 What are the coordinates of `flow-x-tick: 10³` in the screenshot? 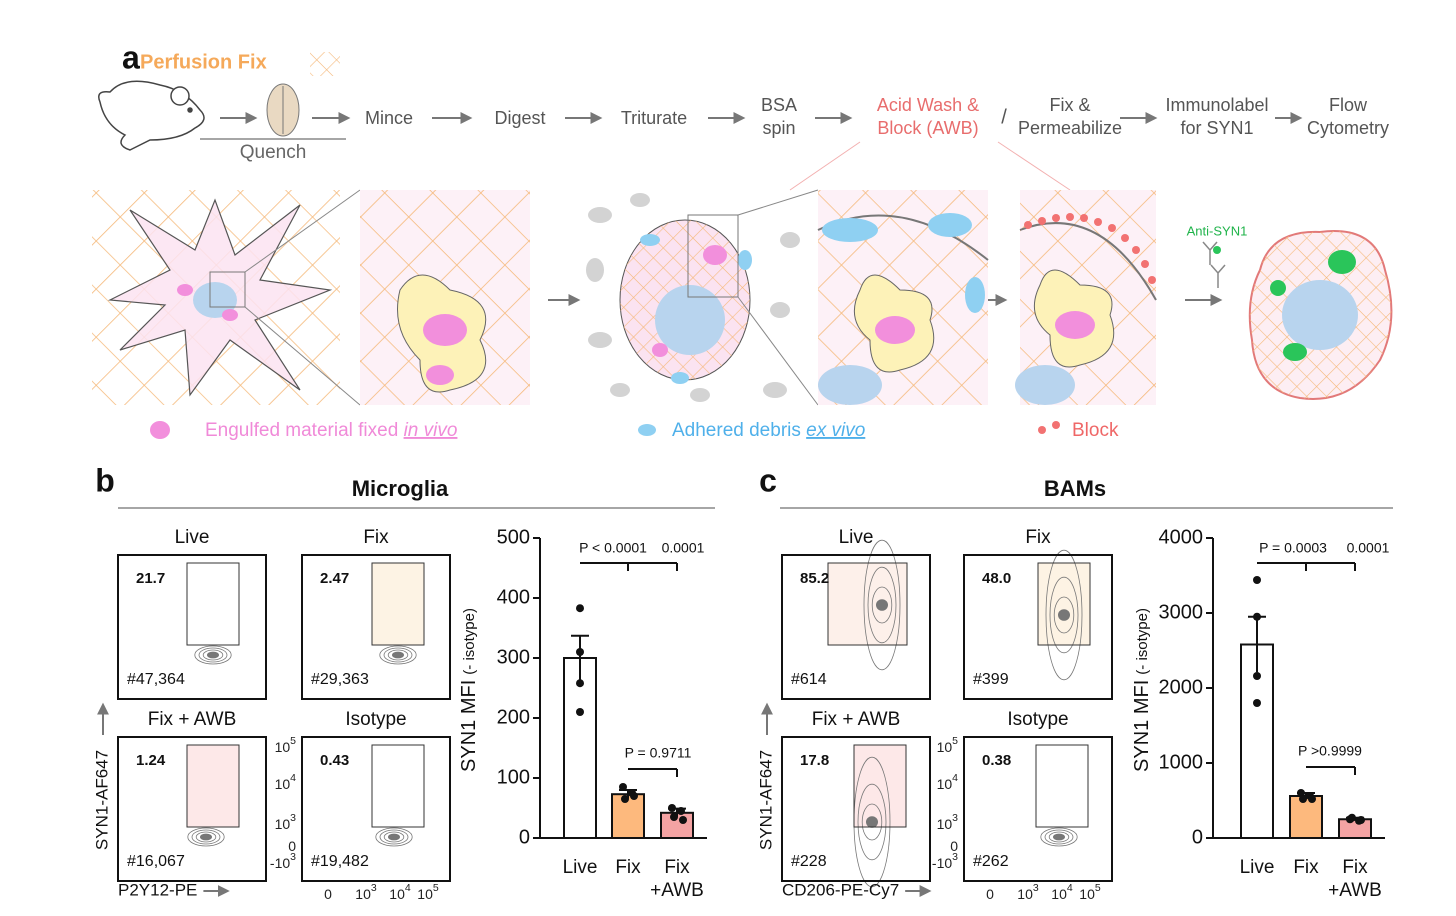 It's located at (1028, 892).